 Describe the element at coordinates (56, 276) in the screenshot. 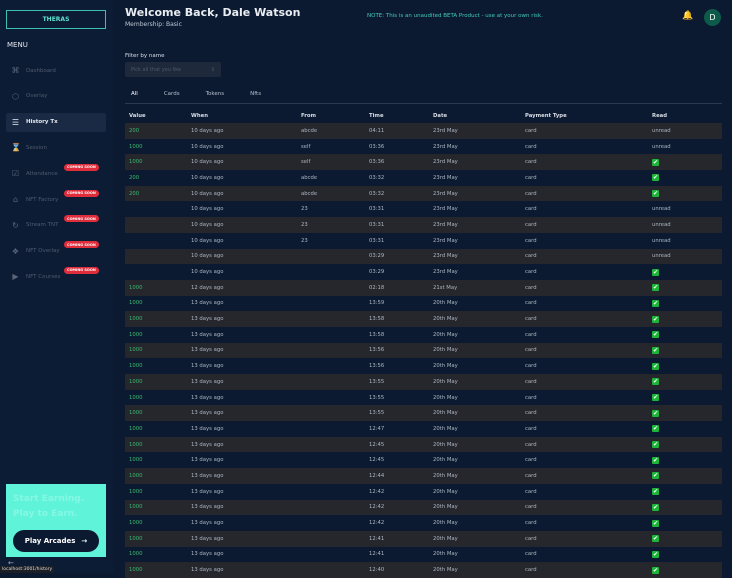

I see `sidebar-item-nft-courses: ▶ NFT Courses` at that location.